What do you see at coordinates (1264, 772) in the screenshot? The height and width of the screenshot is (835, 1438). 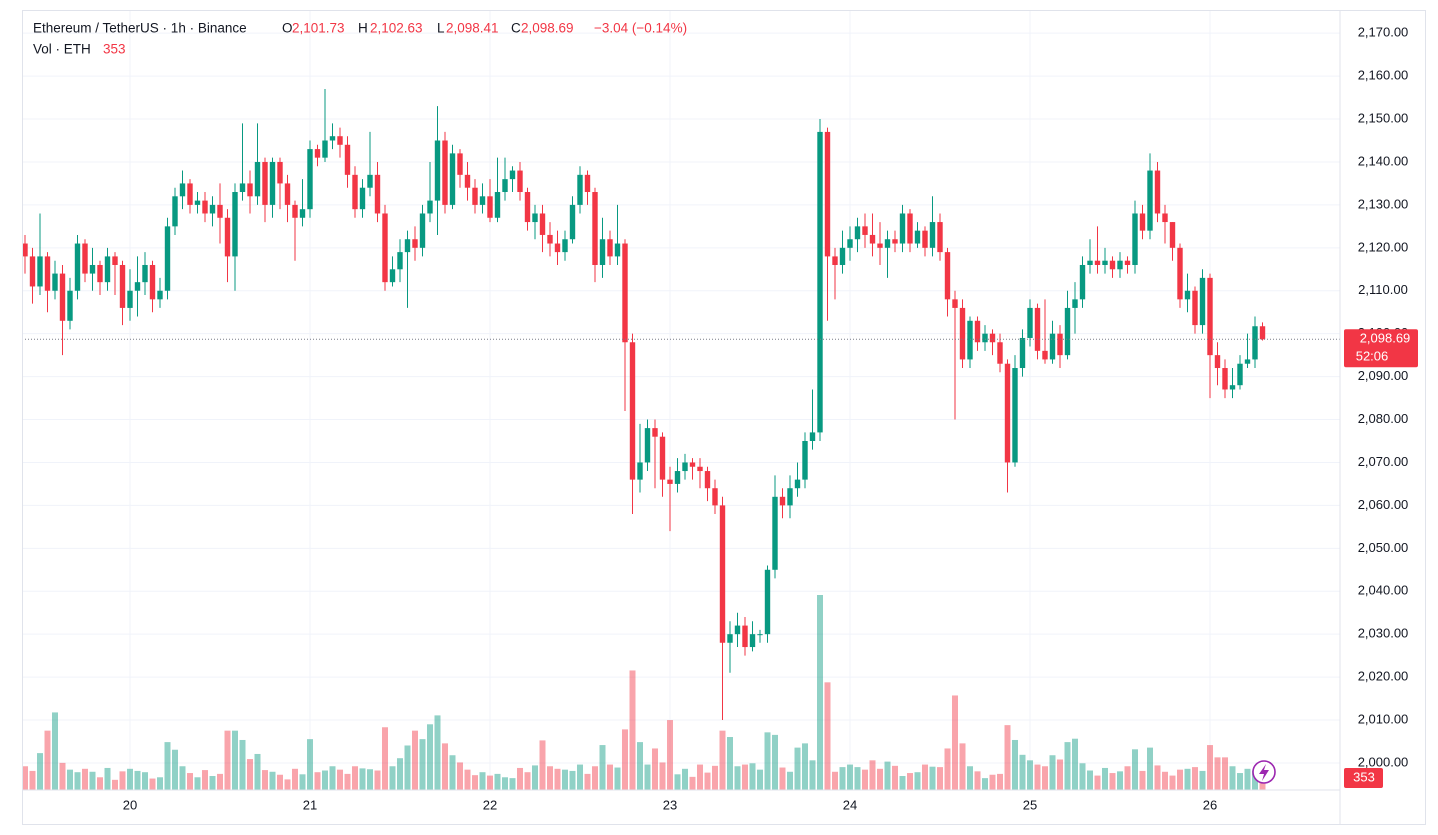 I see `indicator-icon` at bounding box center [1264, 772].